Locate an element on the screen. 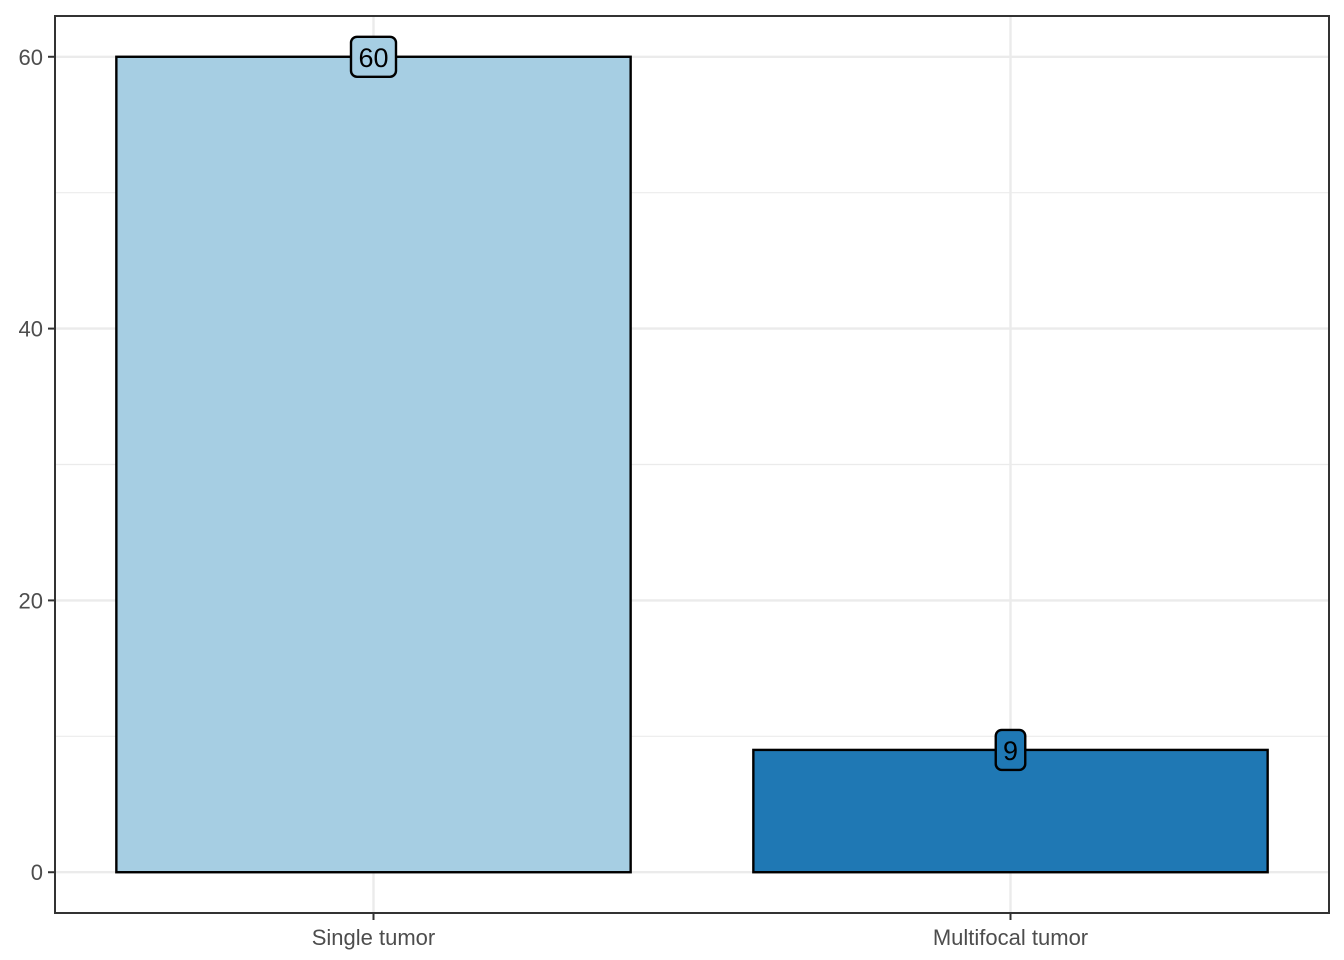 The height and width of the screenshot is (960, 1344). y-tick-label: 0 is located at coordinates (37, 872).